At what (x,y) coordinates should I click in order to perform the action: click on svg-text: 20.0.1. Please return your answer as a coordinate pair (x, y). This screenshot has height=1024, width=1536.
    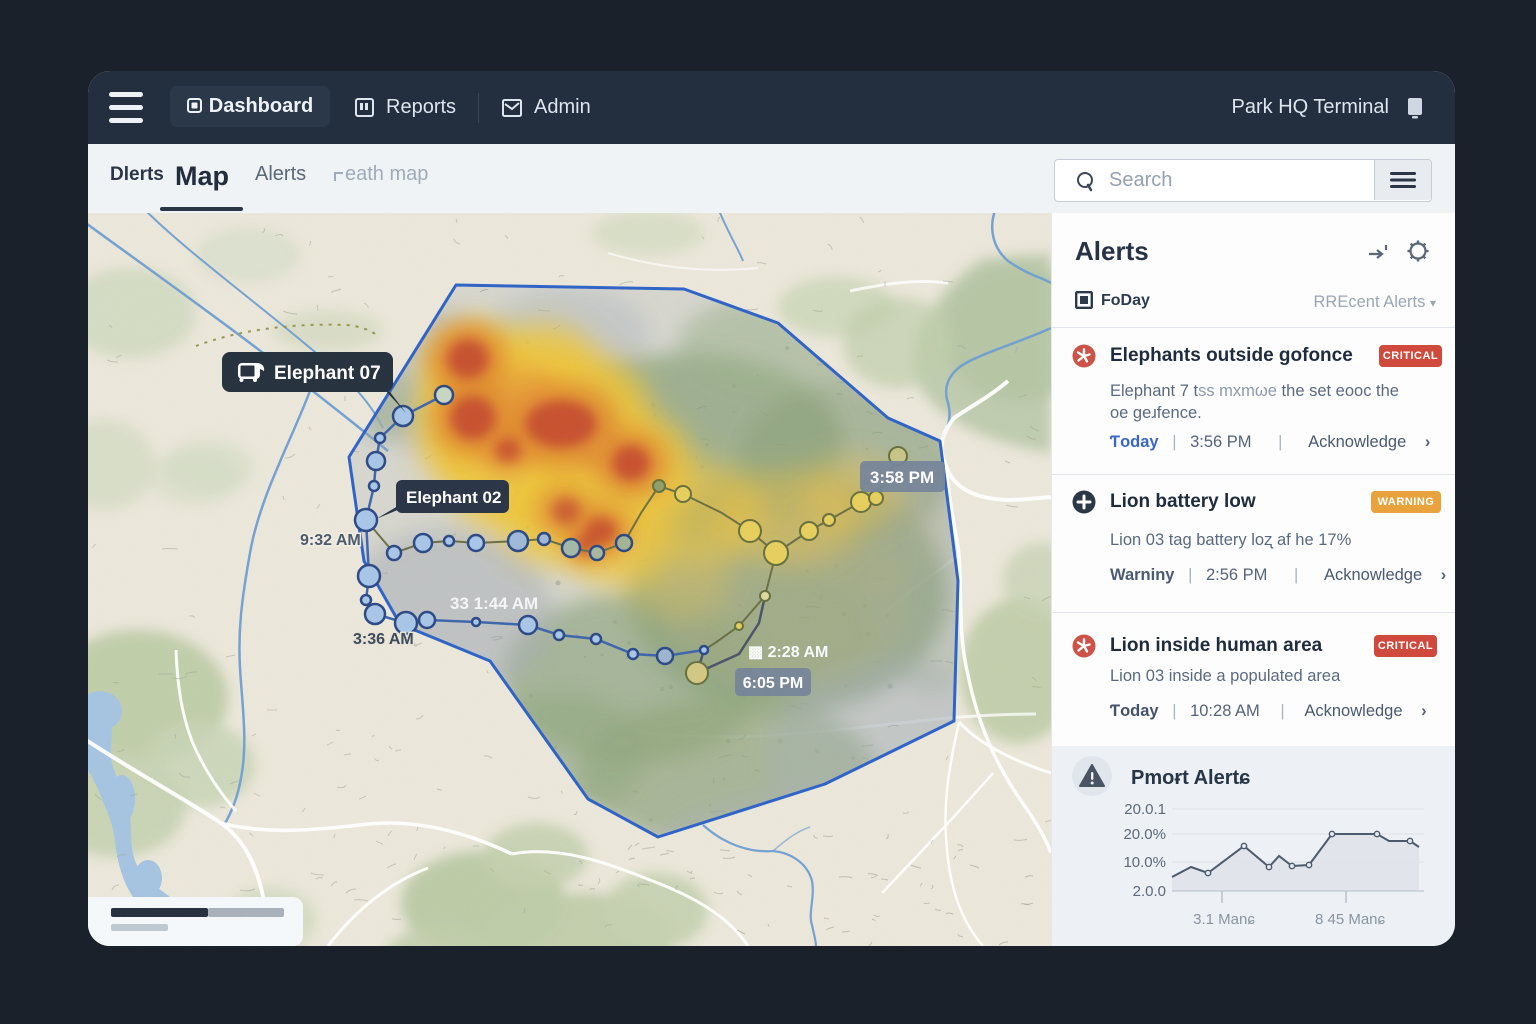
    Looking at the image, I should click on (1145, 810).